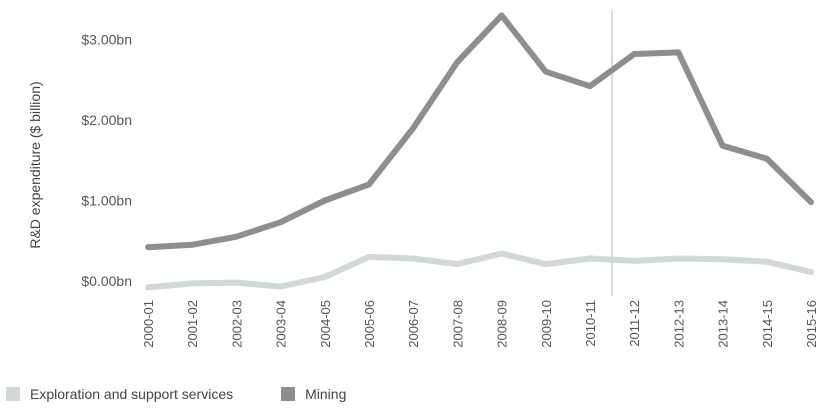 The image size is (823, 408). Describe the element at coordinates (326, 394) in the screenshot. I see `legend-label-mining: Mining` at that location.